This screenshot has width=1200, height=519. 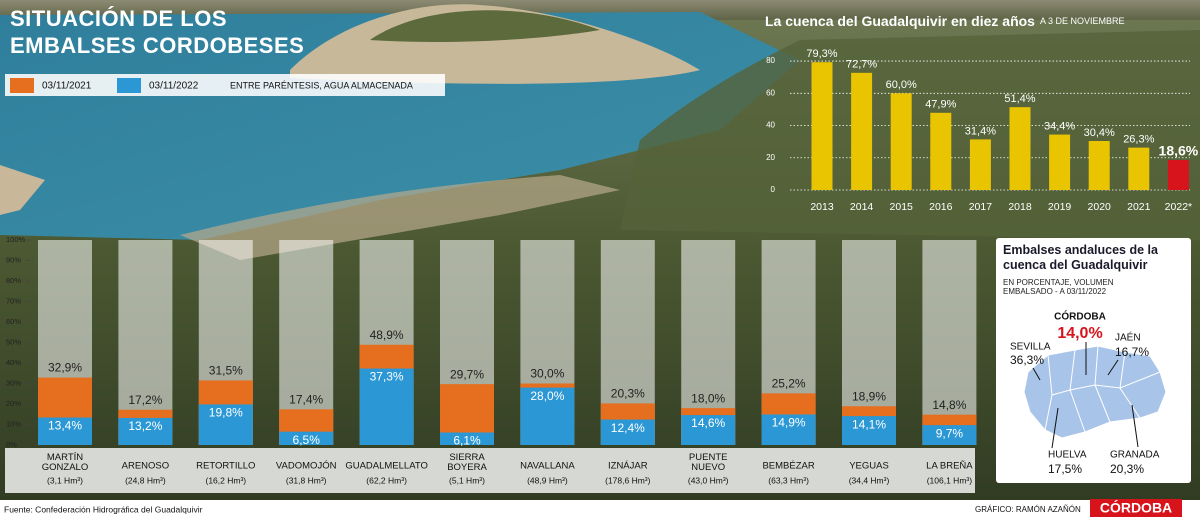 What do you see at coordinates (1138, 140) in the screenshot?
I see `value-label: 26,3%` at bounding box center [1138, 140].